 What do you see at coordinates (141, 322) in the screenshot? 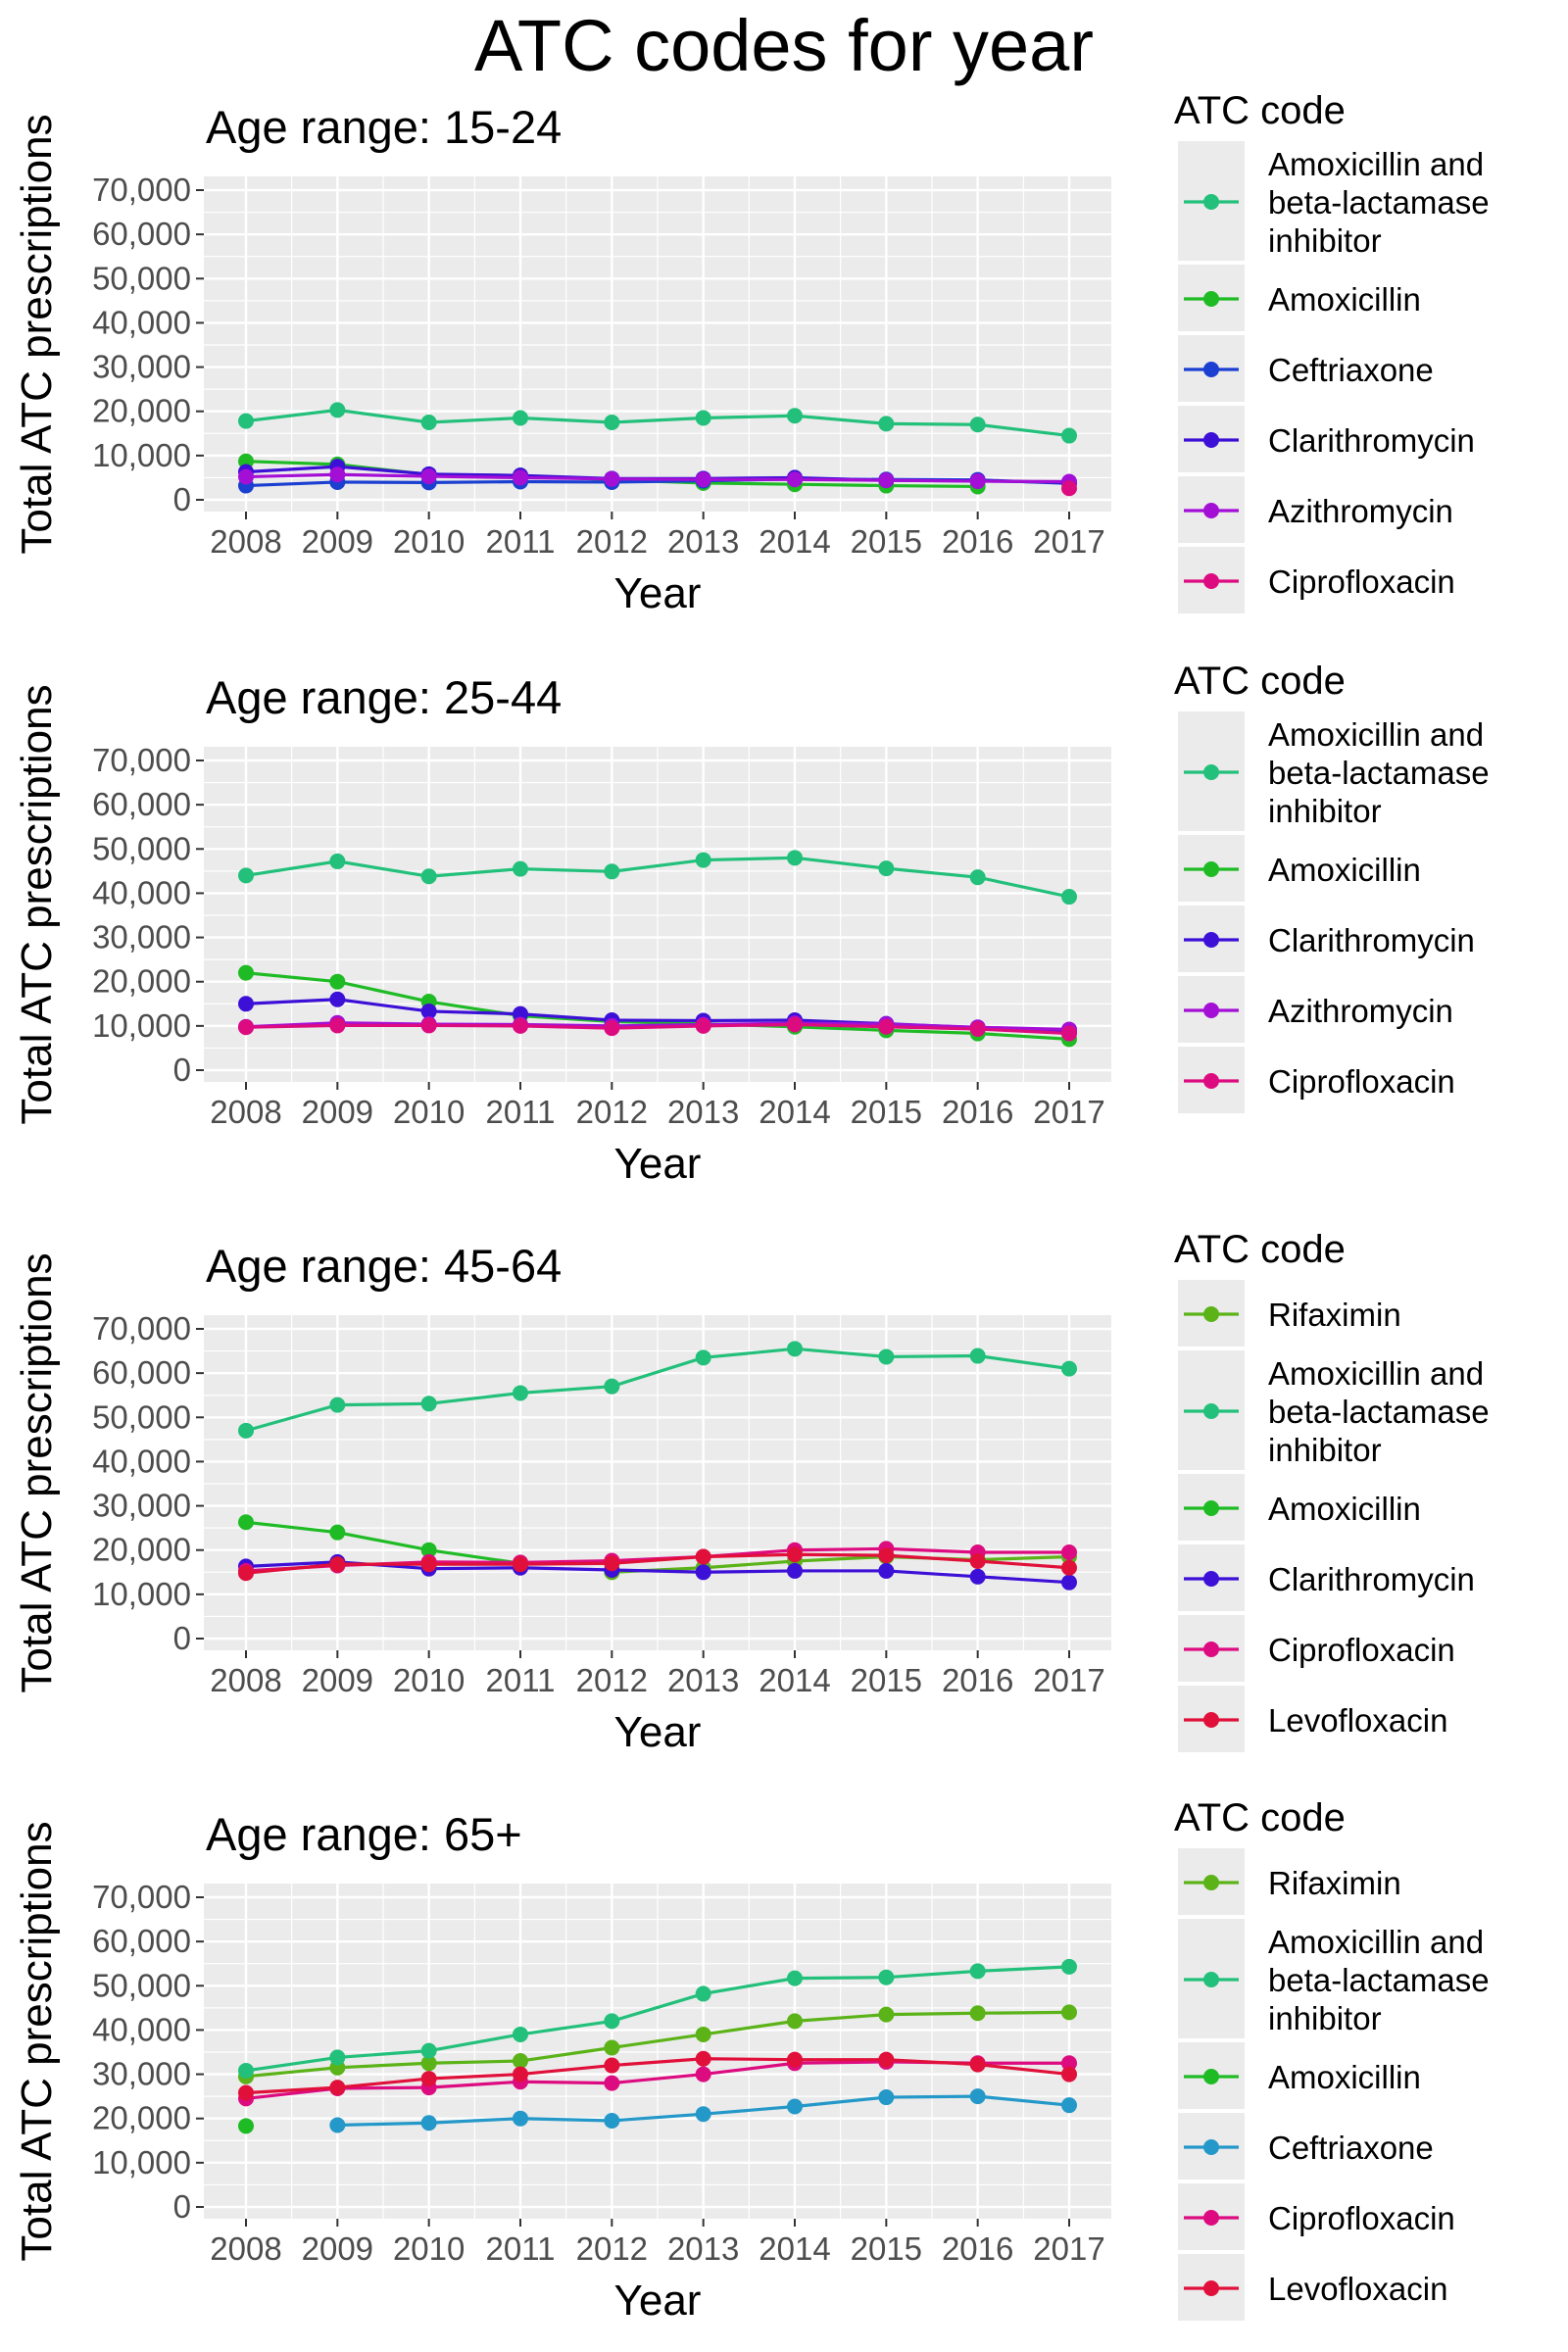
I see `y-tick-label: 40,000` at bounding box center [141, 322].